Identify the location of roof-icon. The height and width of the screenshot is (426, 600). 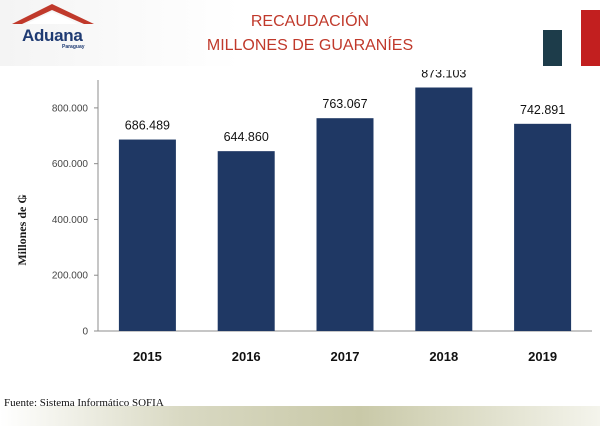
(53, 14).